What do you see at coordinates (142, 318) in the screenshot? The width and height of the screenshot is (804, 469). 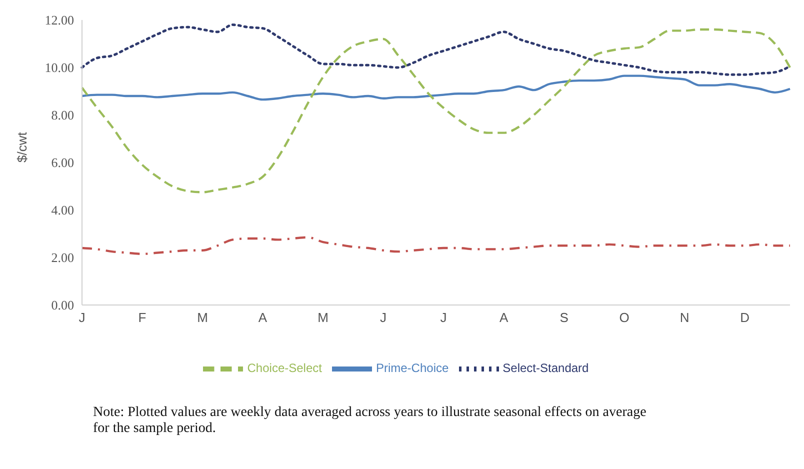 I see `x-tick-label: F` at bounding box center [142, 318].